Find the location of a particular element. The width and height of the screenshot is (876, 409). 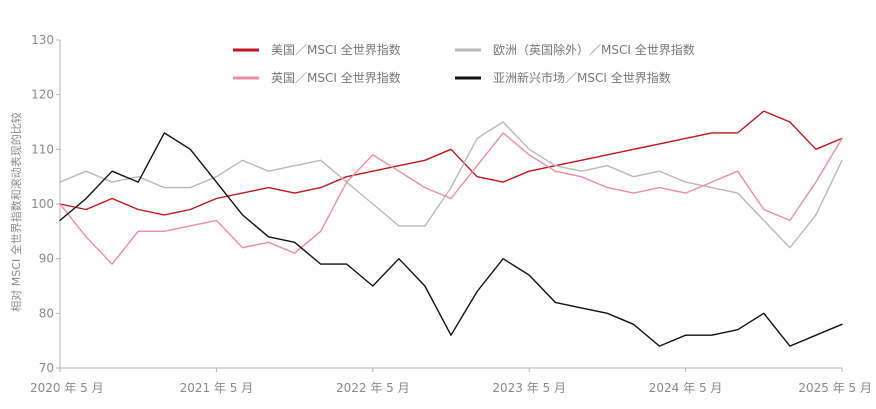

y-tick-label: 90 is located at coordinates (46, 259).